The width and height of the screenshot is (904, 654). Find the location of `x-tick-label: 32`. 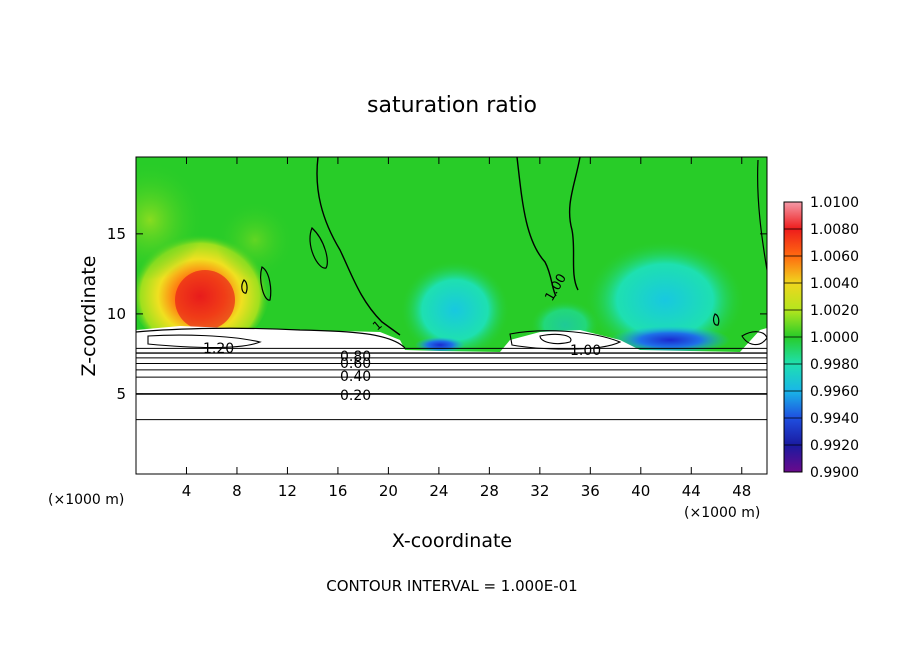

x-tick-label: 32 is located at coordinates (539, 491).